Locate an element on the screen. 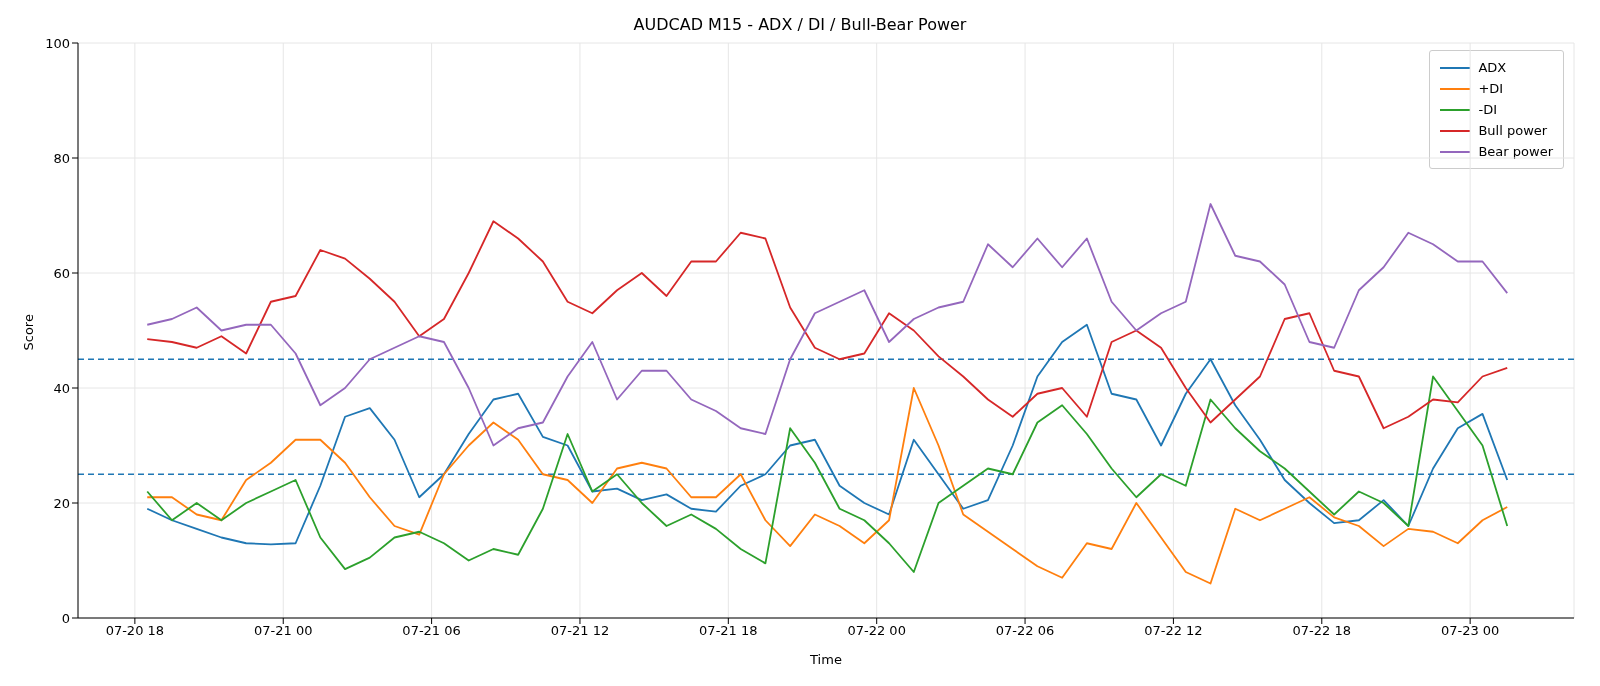 The image size is (1600, 686). x-tick-label: 07-22 00 is located at coordinates (876, 631).